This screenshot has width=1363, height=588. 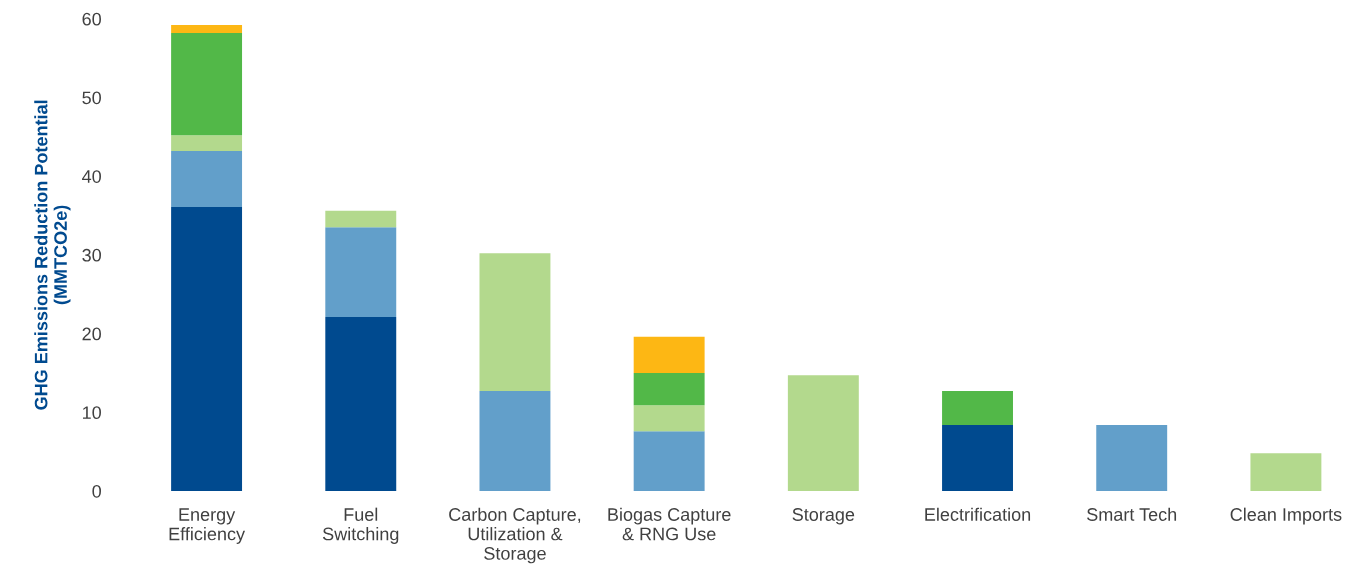 What do you see at coordinates (92, 413) in the screenshot?
I see `y-tick-label: 10` at bounding box center [92, 413].